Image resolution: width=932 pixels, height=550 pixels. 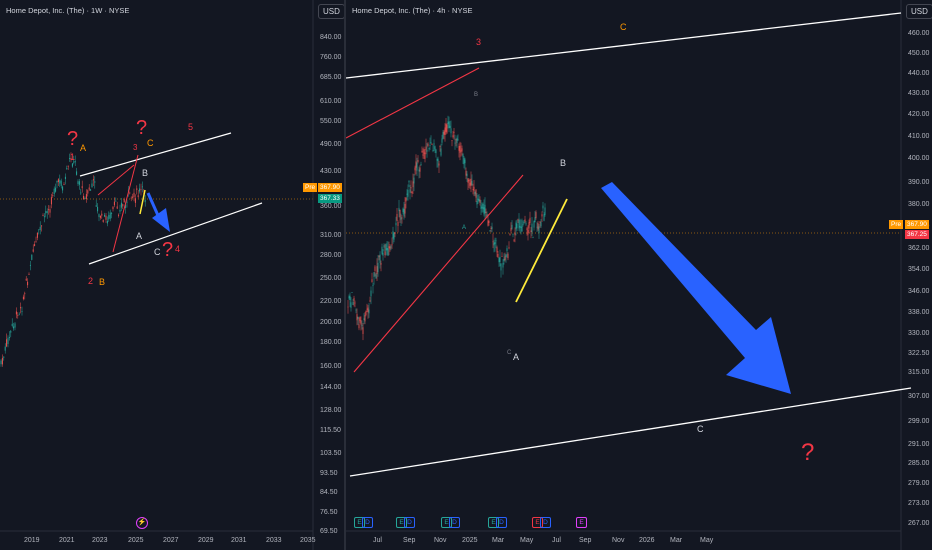 I want to click on price-tick-left: 490.00, so click(x=331, y=144).